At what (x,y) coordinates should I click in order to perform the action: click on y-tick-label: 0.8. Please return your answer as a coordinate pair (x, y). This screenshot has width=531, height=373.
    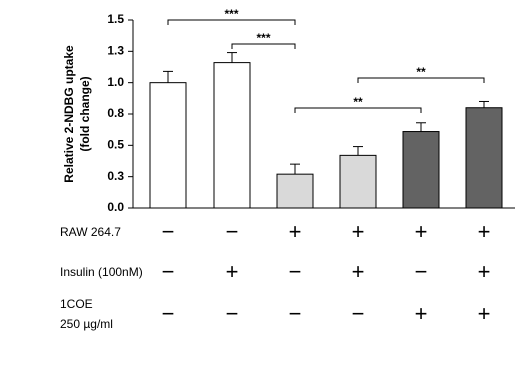
    Looking at the image, I should click on (115, 113).